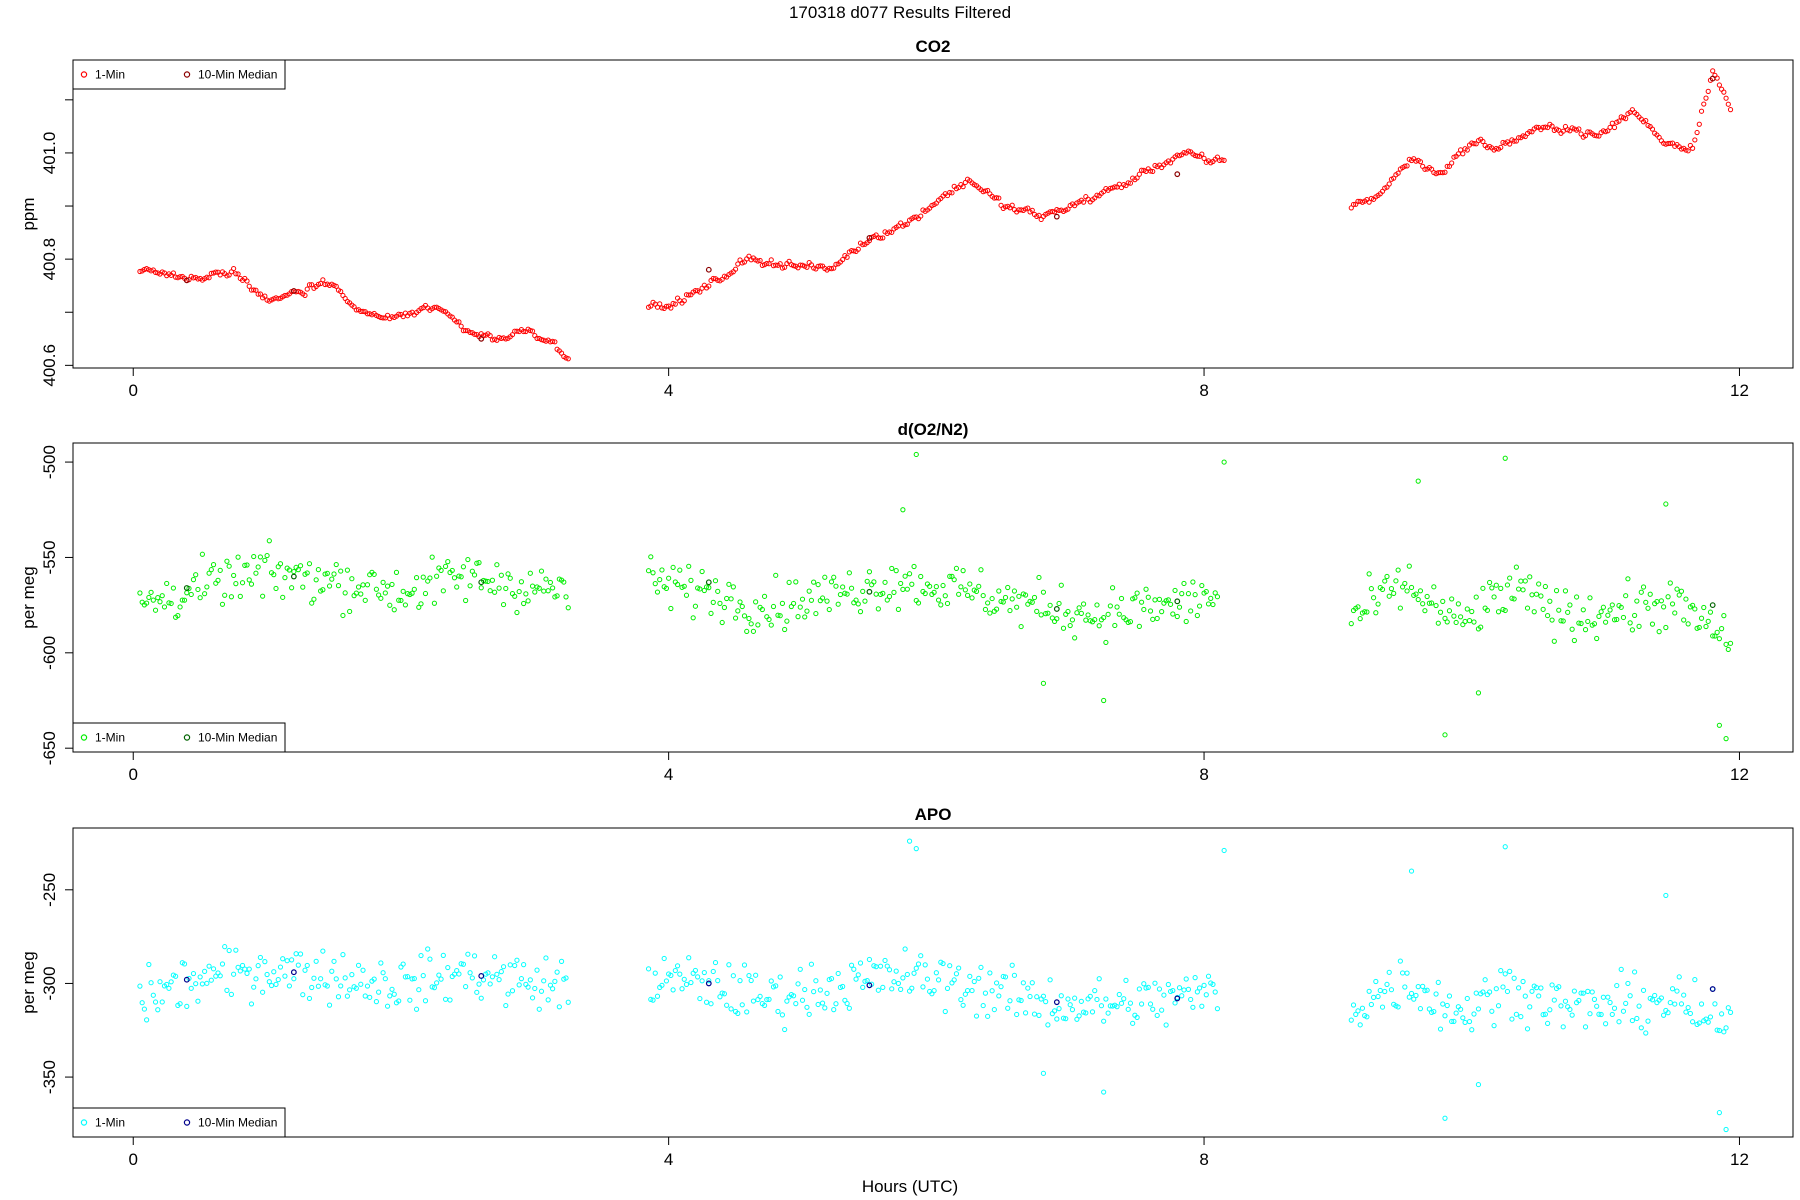 This screenshot has height=1200, width=1800. What do you see at coordinates (1177, 174) in the screenshot?
I see `ten-min-median-point` at bounding box center [1177, 174].